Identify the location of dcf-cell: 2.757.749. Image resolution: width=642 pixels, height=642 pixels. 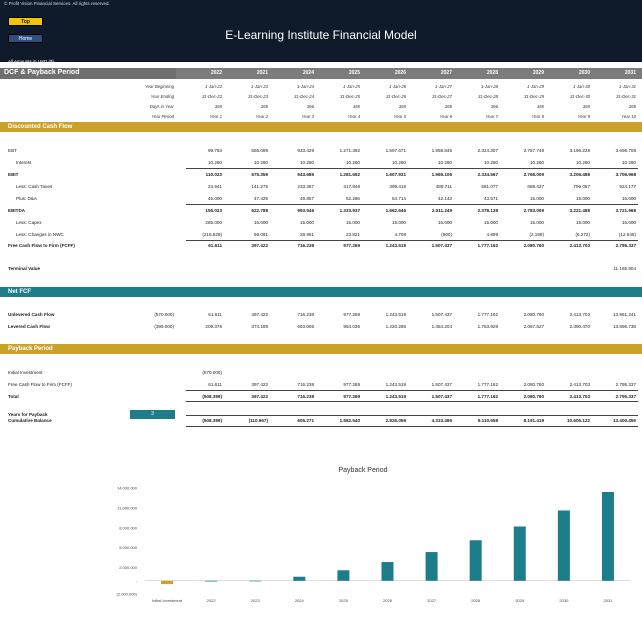
(533, 150).